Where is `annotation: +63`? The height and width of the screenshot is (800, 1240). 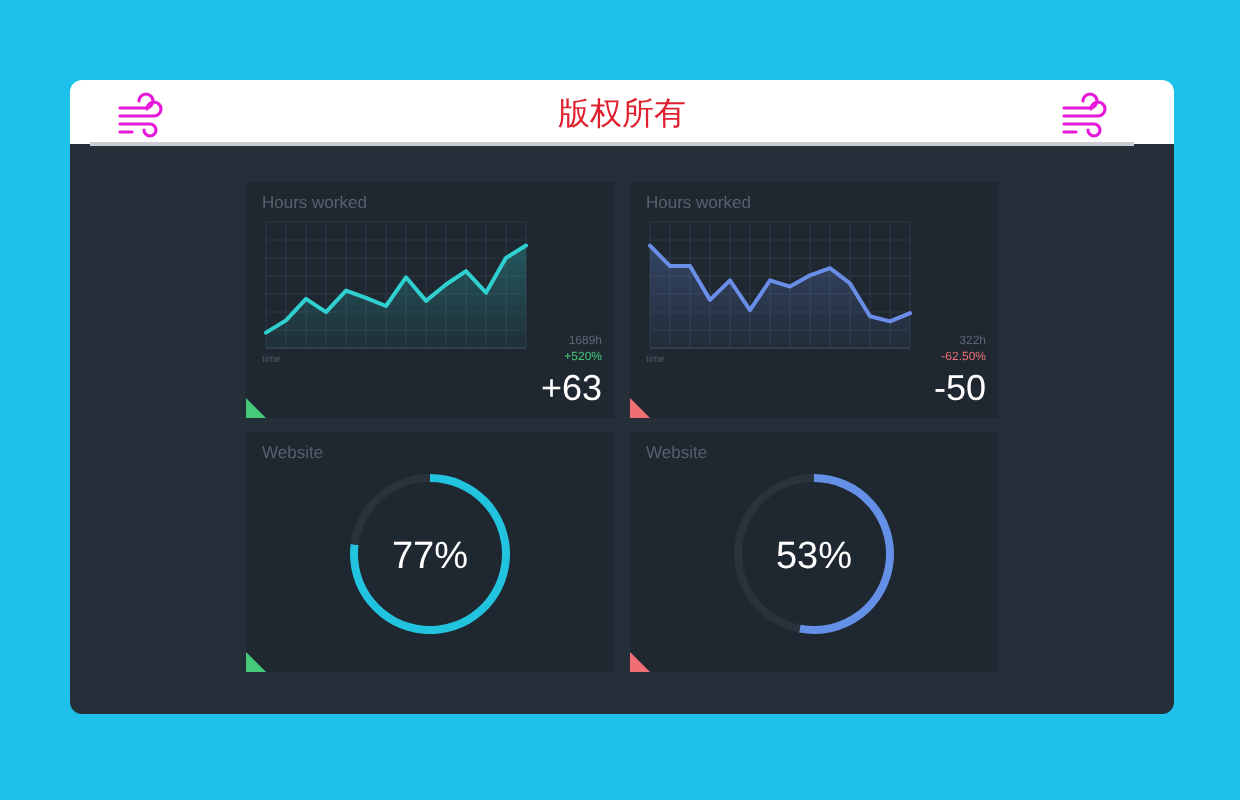 annotation: +63 is located at coordinates (571, 388).